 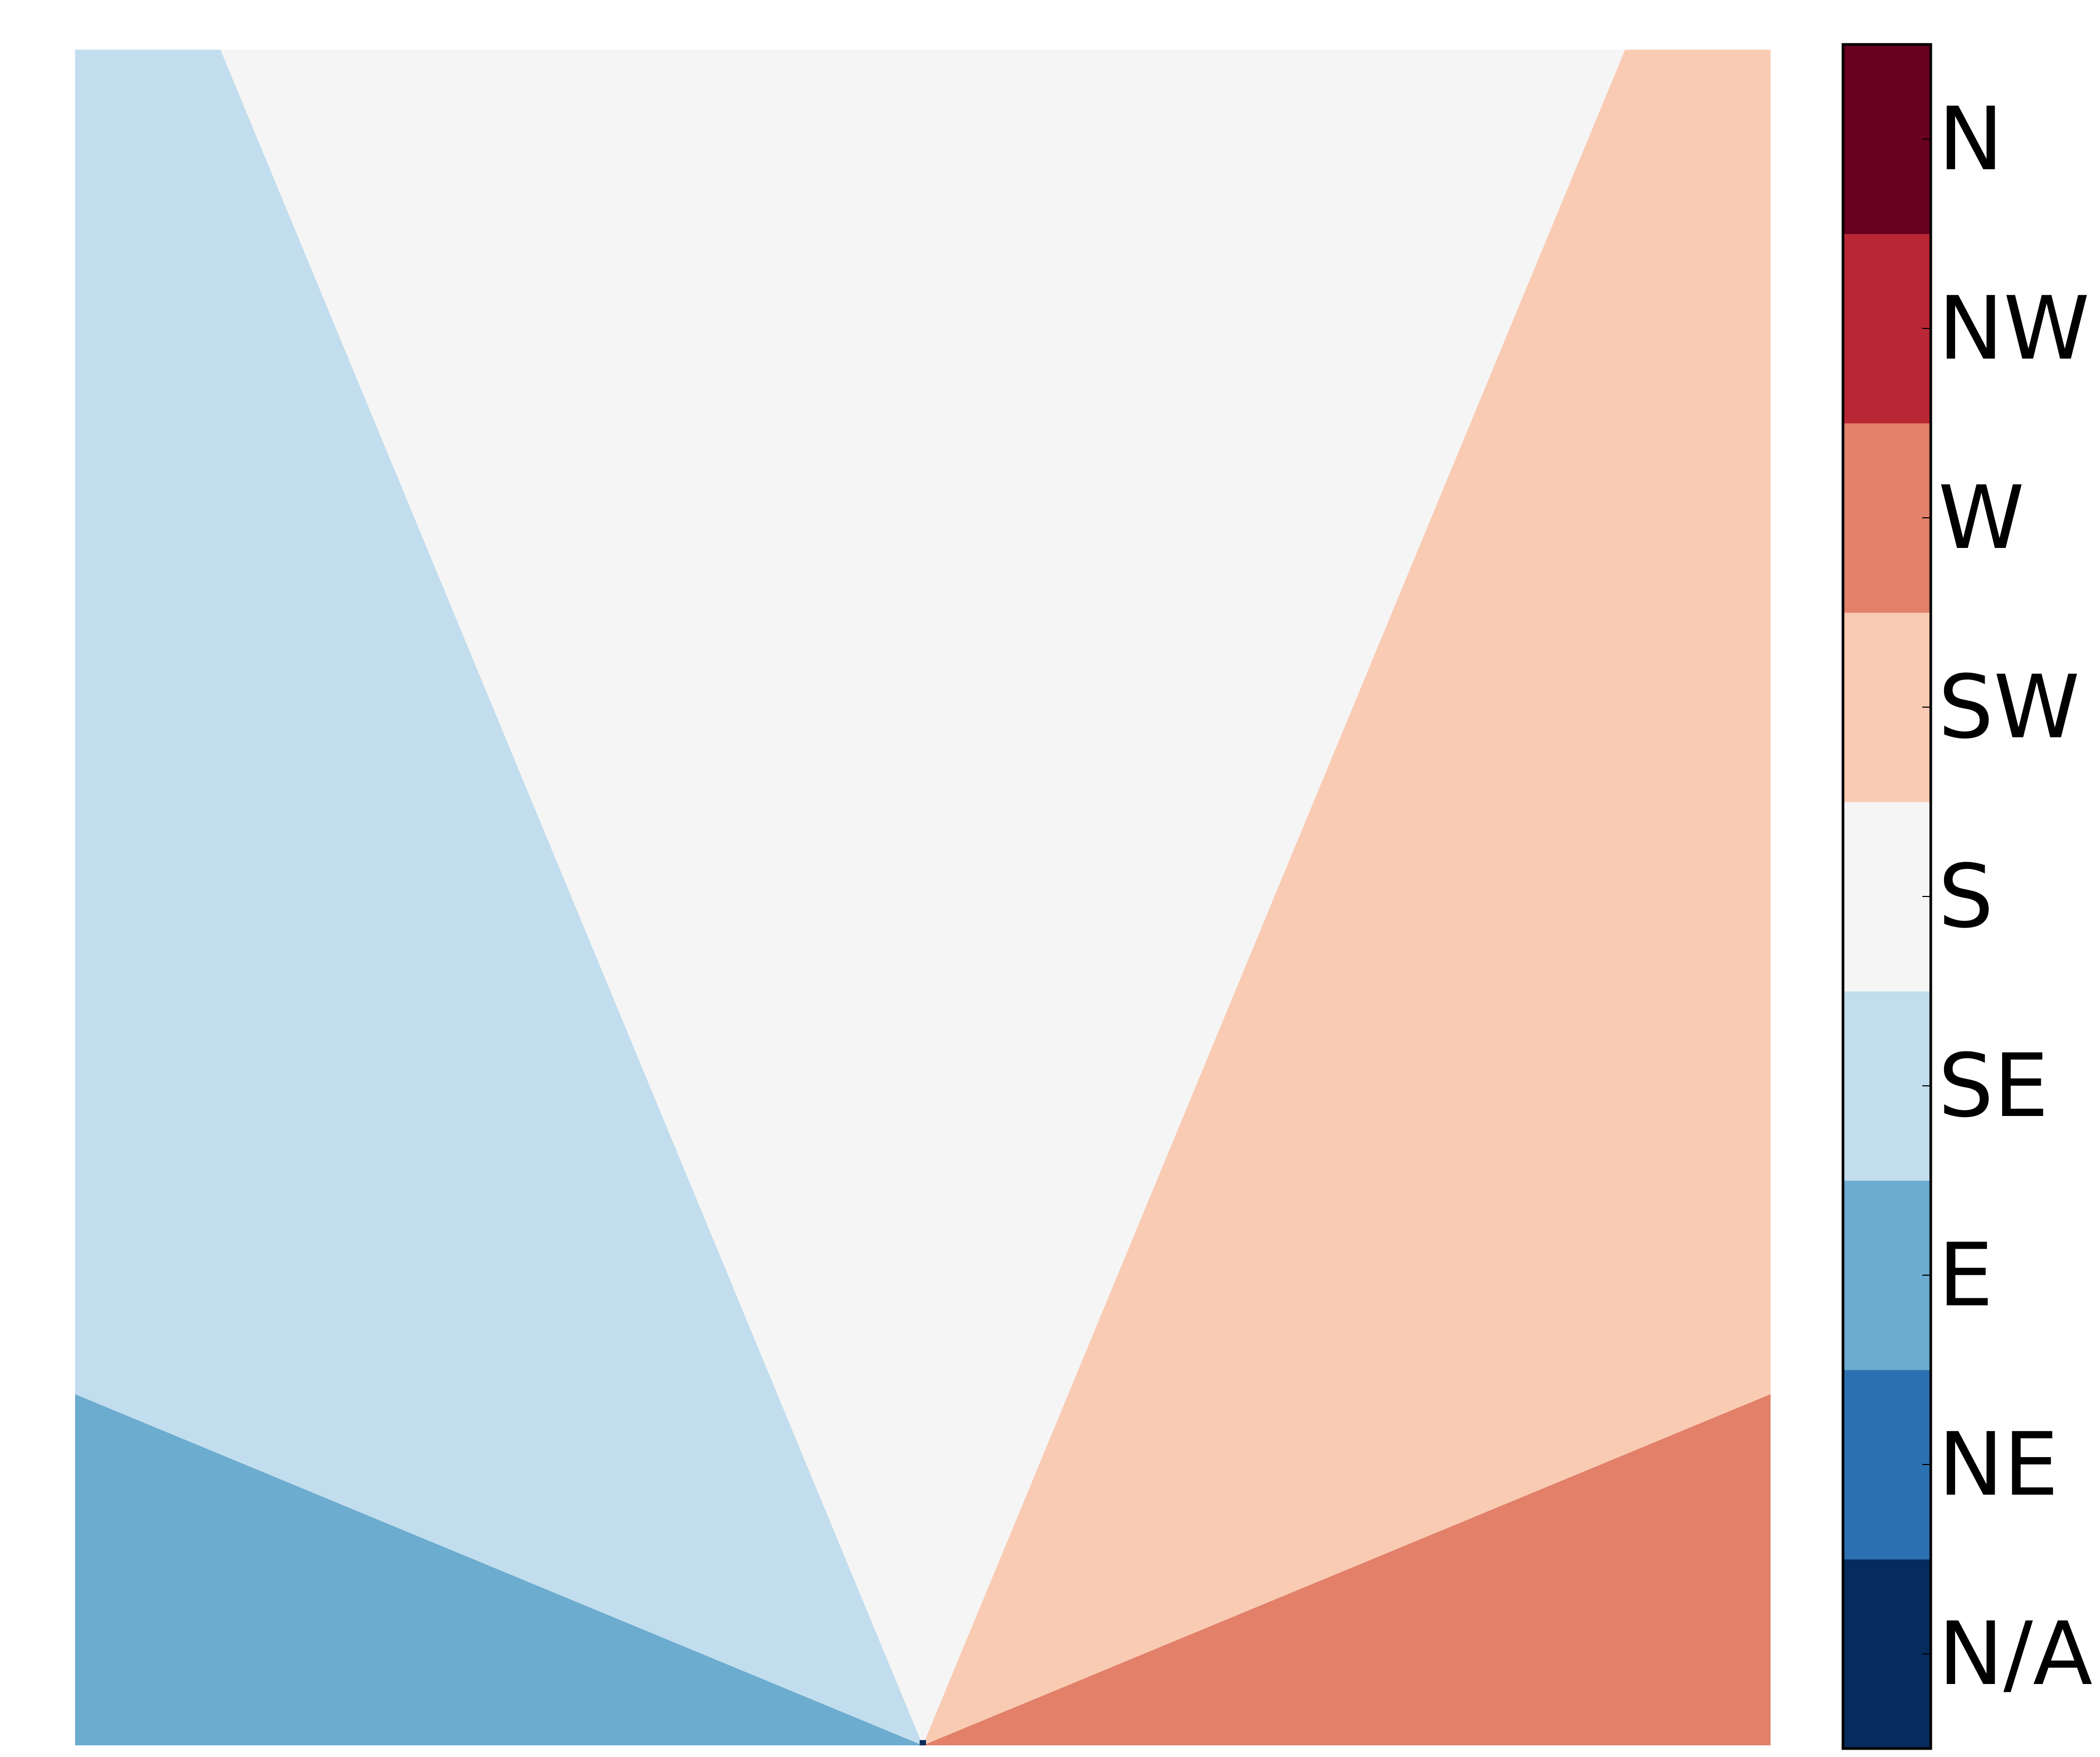 I want to click on colorbar-label: NW, so click(x=2014, y=328).